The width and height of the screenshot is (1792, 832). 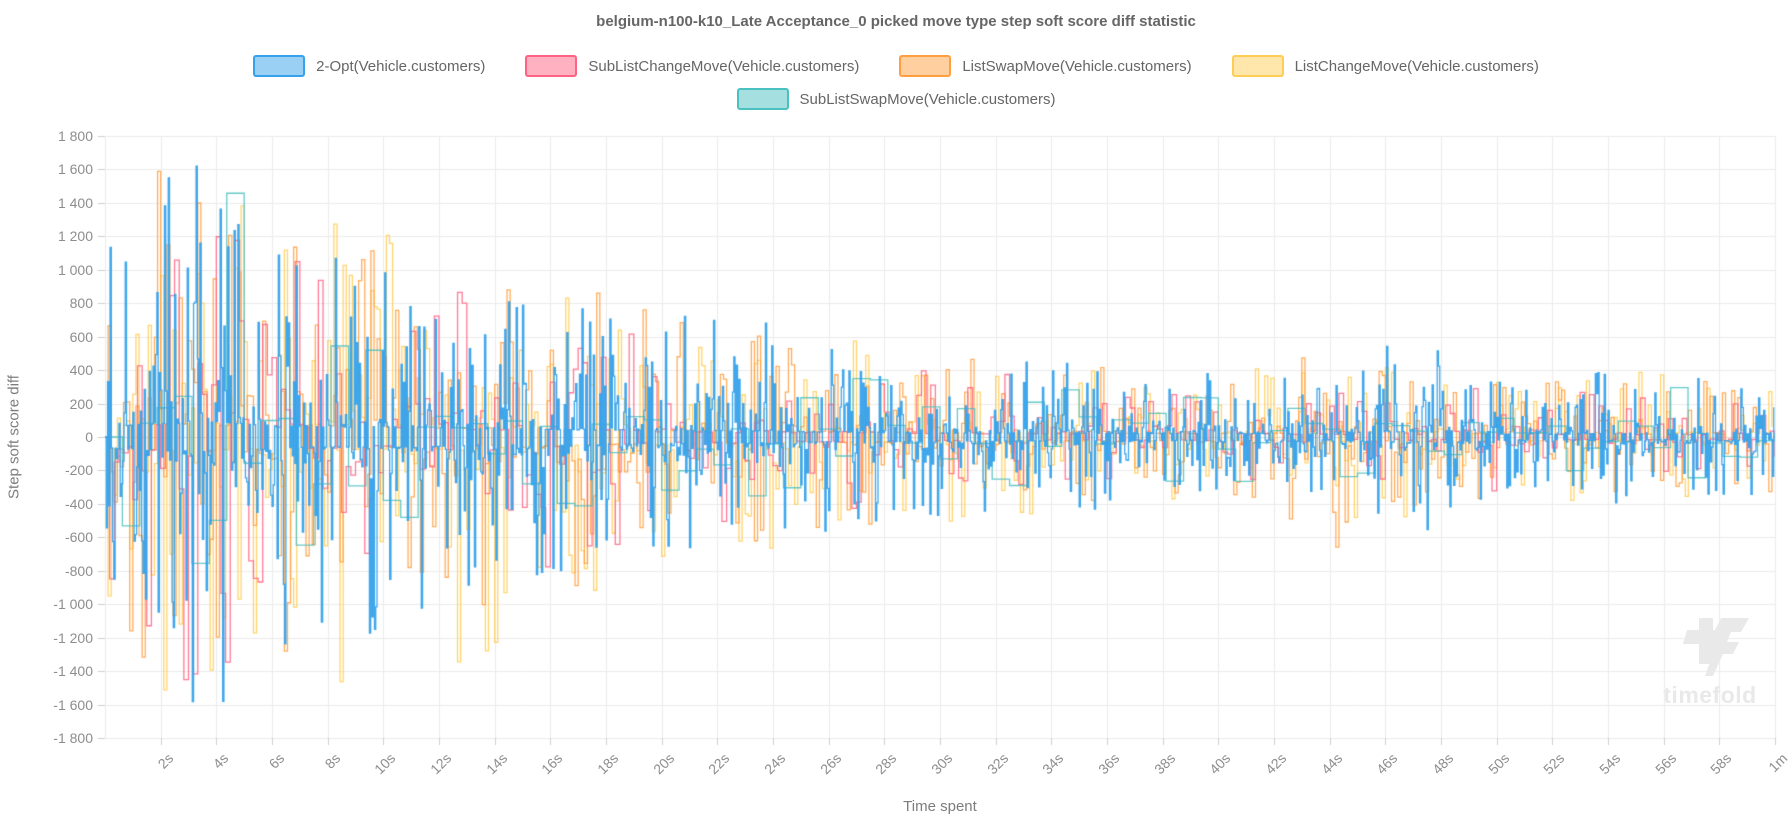 I want to click on y-tick-label: -1 200, so click(x=73, y=637).